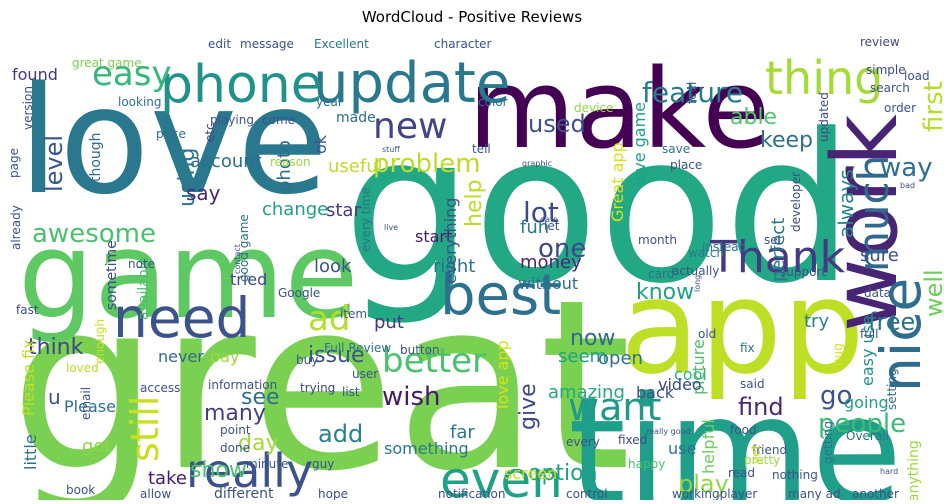 This screenshot has width=944, height=504. What do you see at coordinates (867, 436) in the screenshot?
I see `cloud-word-overall: Overall` at bounding box center [867, 436].